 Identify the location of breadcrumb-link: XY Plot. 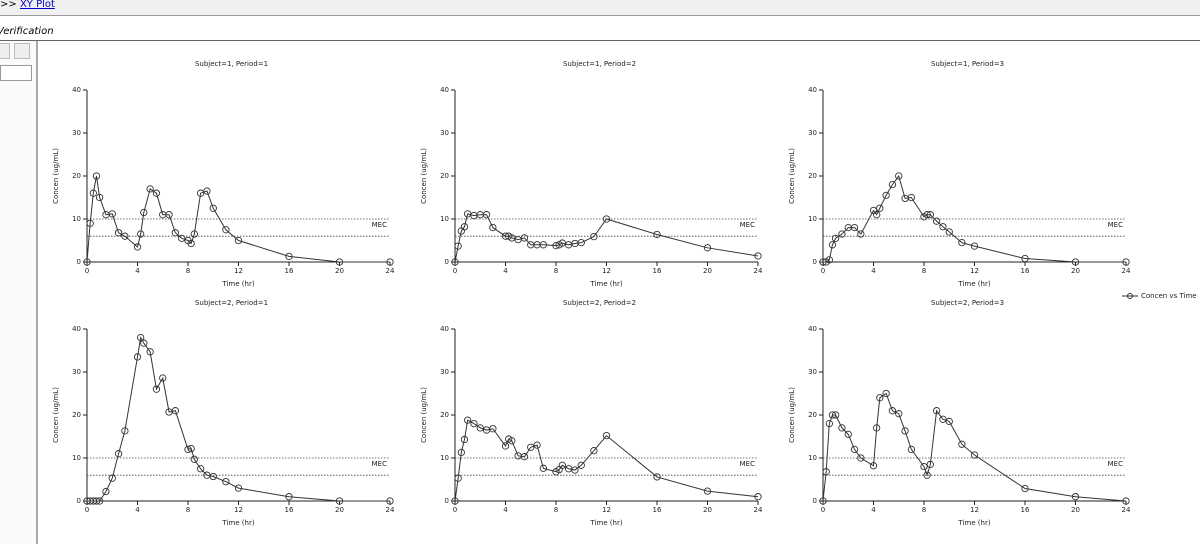
(37, 5).